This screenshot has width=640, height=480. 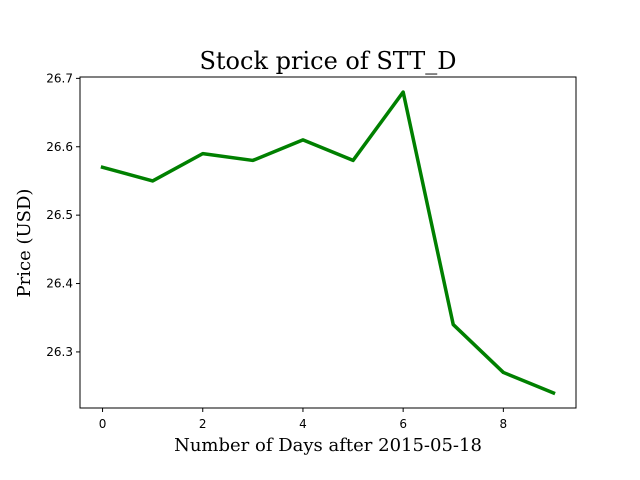 I want to click on y-tick-label: 26.5, so click(x=59, y=215).